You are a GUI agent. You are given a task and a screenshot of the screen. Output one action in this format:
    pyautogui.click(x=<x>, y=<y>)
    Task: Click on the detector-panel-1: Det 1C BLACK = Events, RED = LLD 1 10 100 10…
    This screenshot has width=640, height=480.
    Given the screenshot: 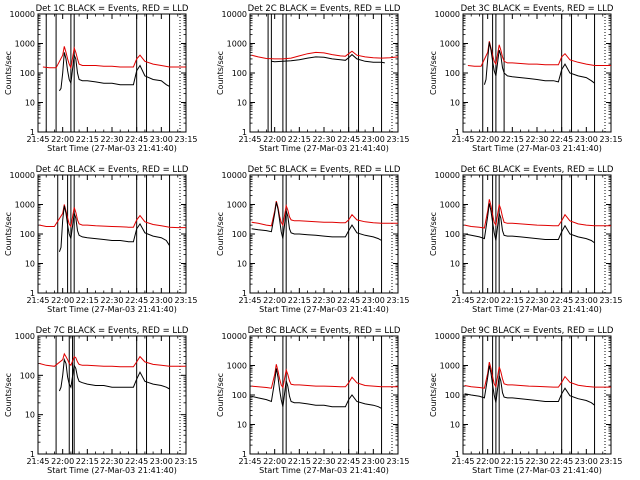 What is the action you would take?
    pyautogui.click(x=101, y=78)
    